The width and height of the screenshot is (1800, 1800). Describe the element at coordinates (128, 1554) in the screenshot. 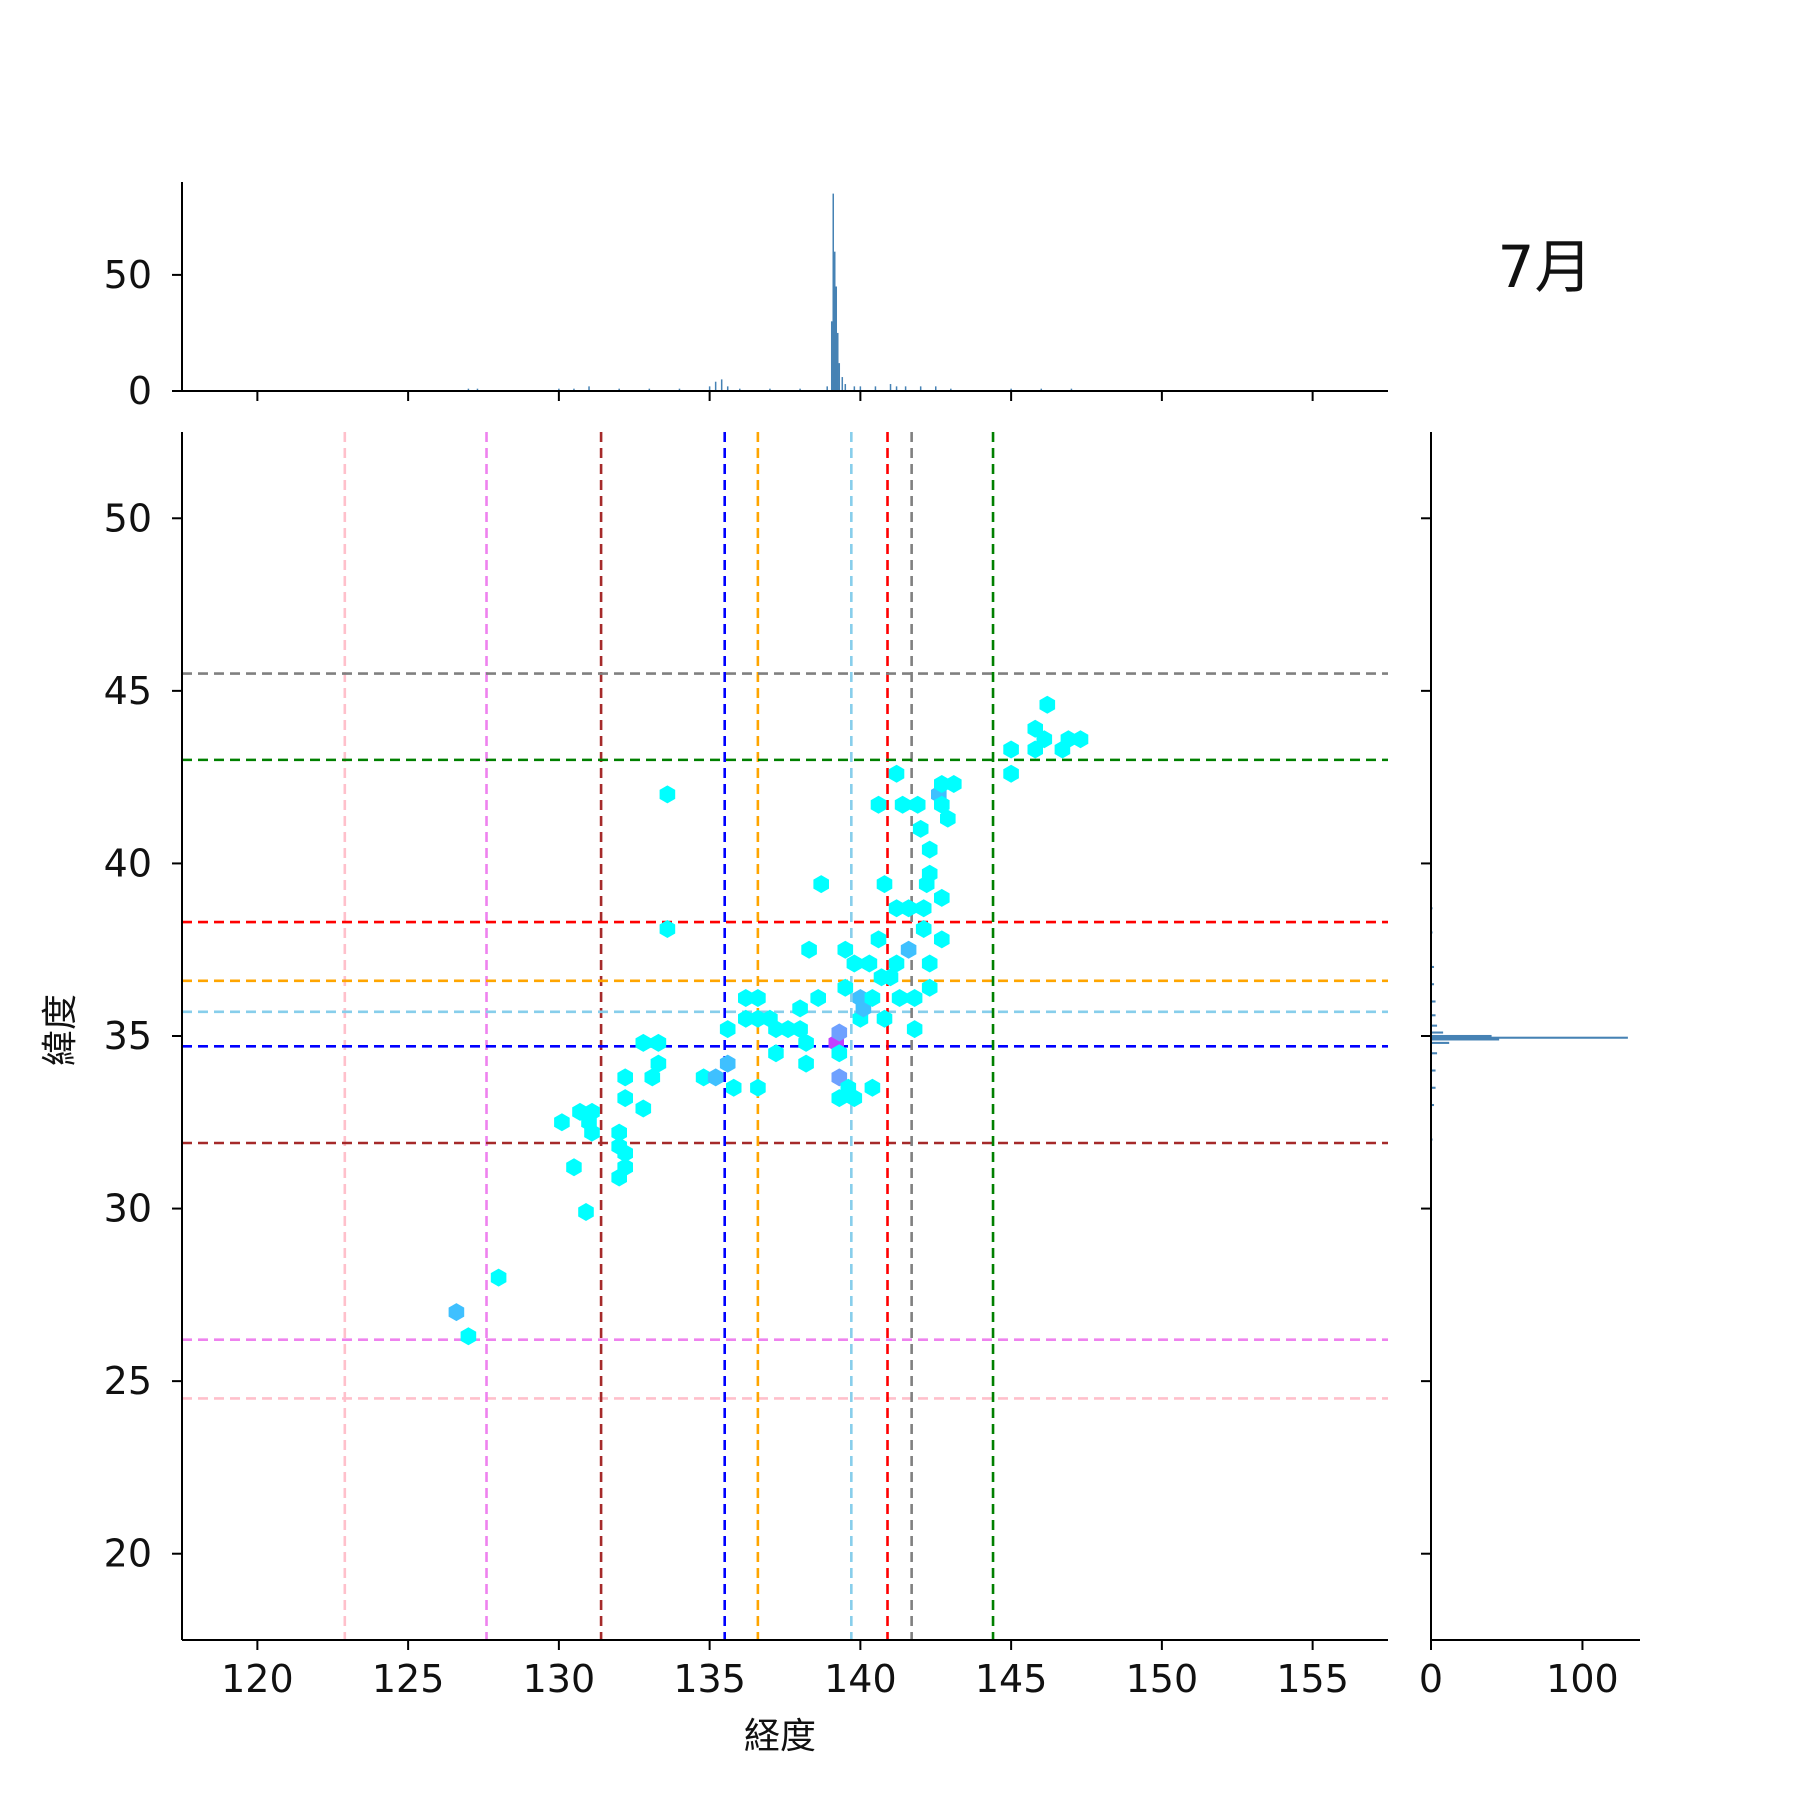

I see `y-tick-label: 20` at that location.